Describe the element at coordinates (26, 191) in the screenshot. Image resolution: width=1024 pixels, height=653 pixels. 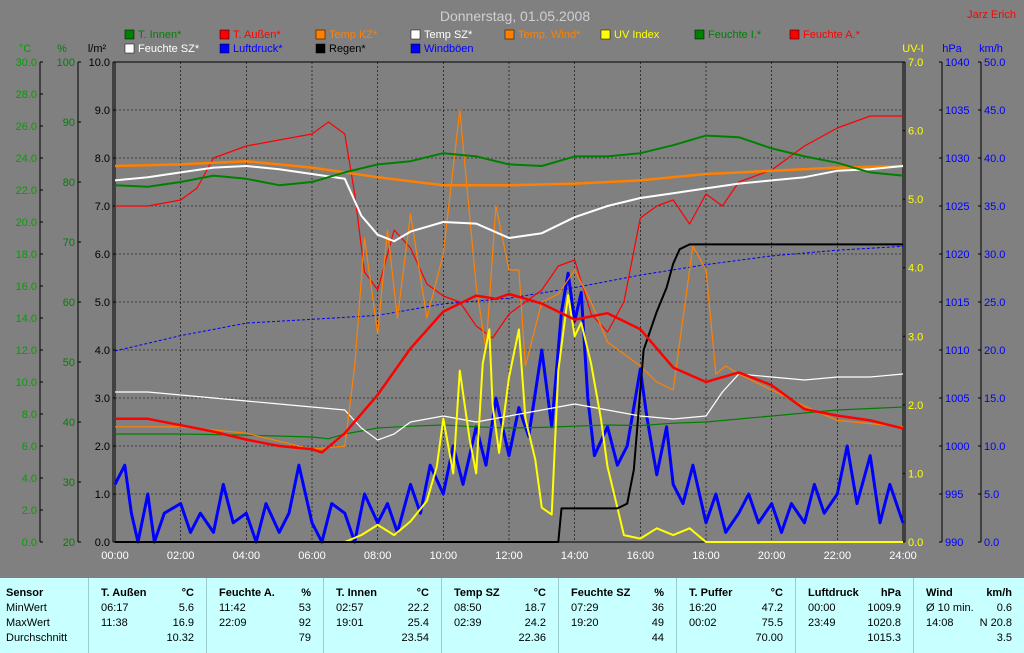
I see `axis-tick-label-temp_c: 22.0` at that location.